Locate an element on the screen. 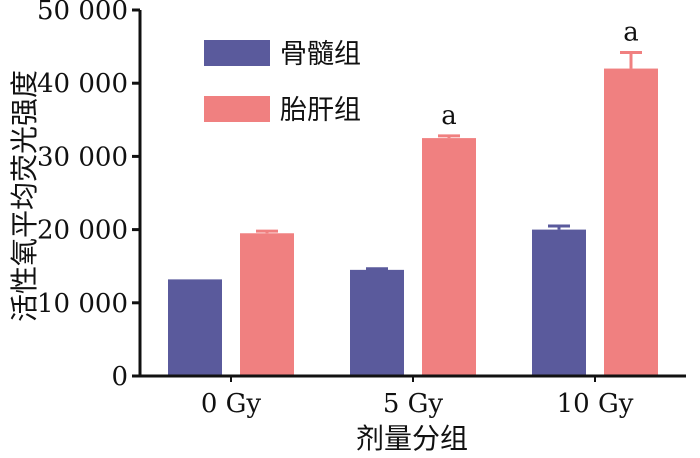 This screenshot has height=458, width=700. x-tick-label: 10 Gy is located at coordinates (595, 404).